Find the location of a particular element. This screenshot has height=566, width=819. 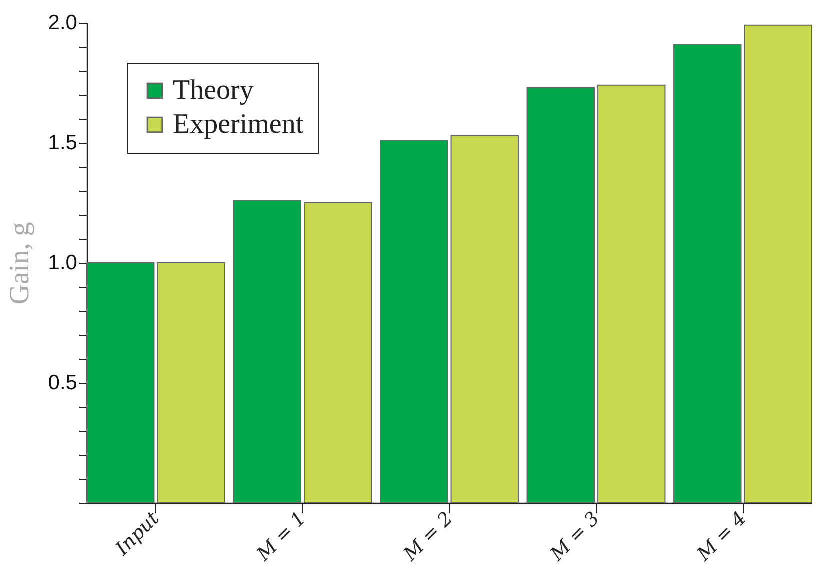

legend-label: Theory is located at coordinates (213, 90).